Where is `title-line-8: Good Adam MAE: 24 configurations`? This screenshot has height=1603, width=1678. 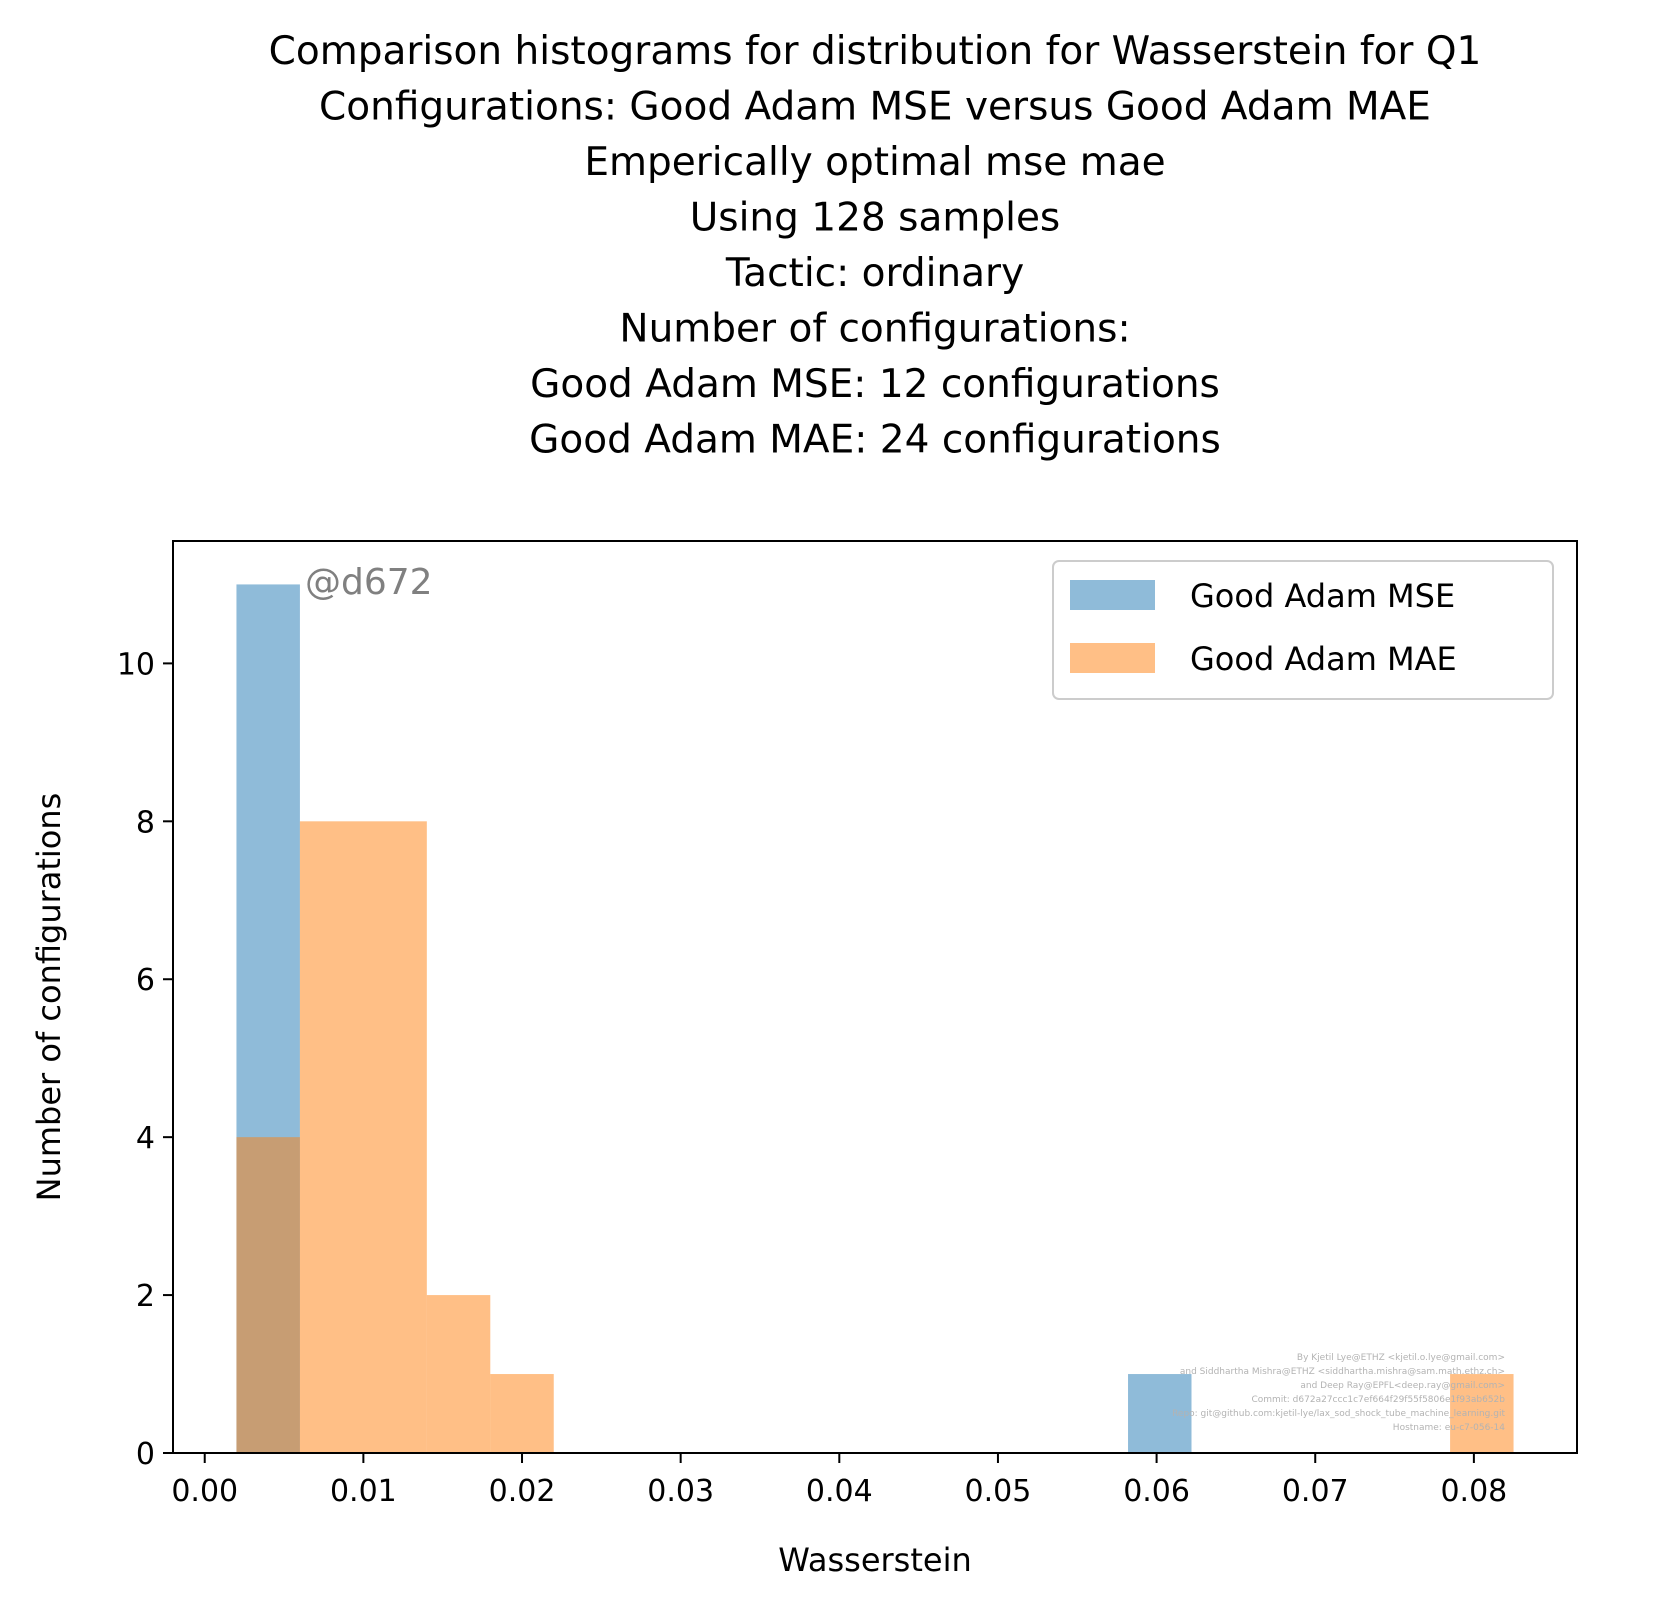
title-line-8: Good Adam MAE: 24 configurations is located at coordinates (875, 440).